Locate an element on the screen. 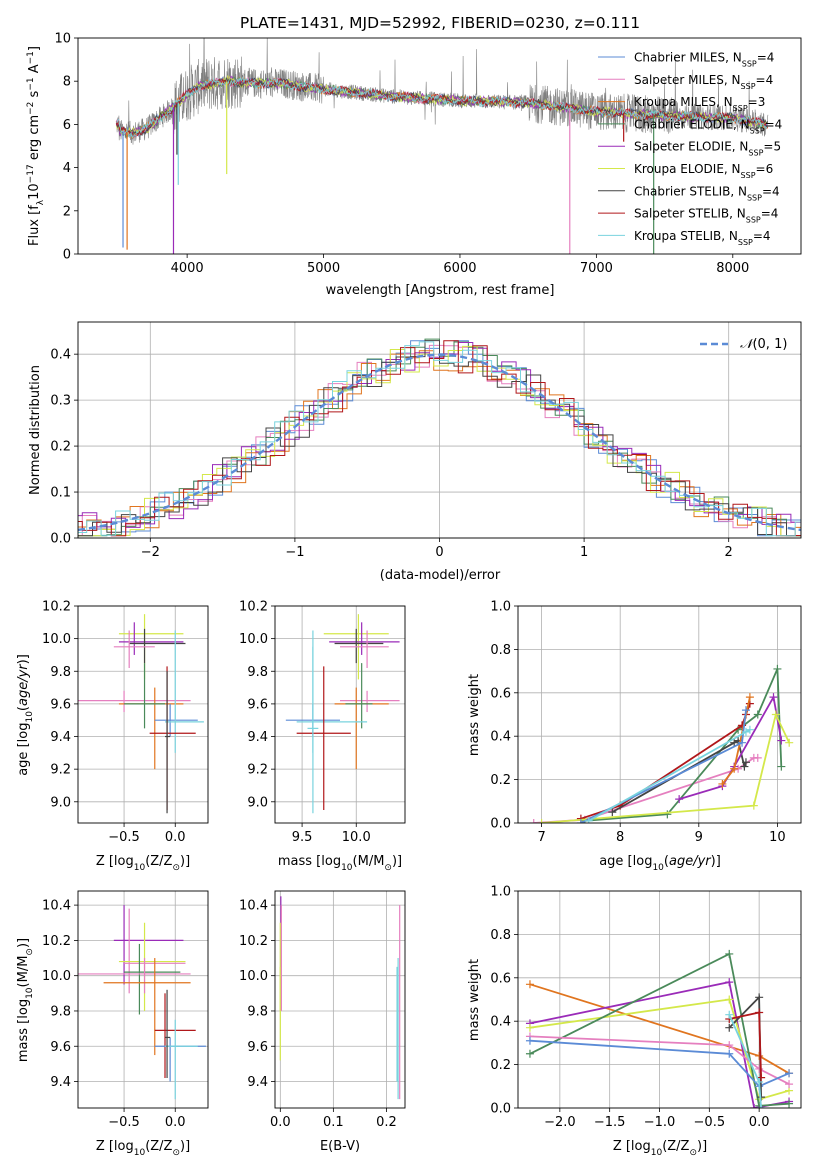 This screenshot has width=819, height=1170. x-tick-label: 1 is located at coordinates (584, 552).